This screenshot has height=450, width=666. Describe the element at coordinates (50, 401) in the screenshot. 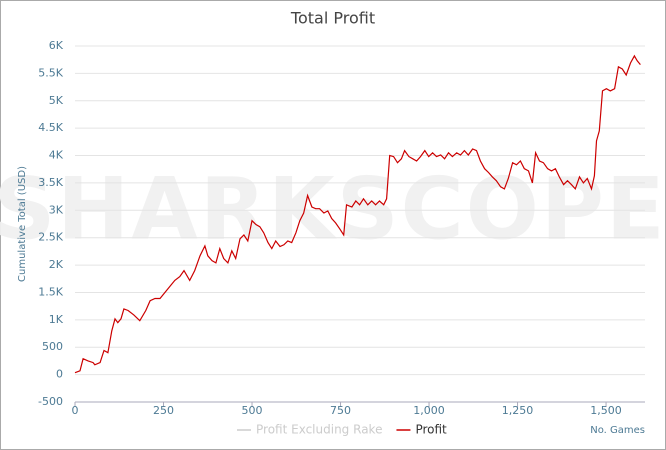

I see `y-tick-label: -500` at that location.